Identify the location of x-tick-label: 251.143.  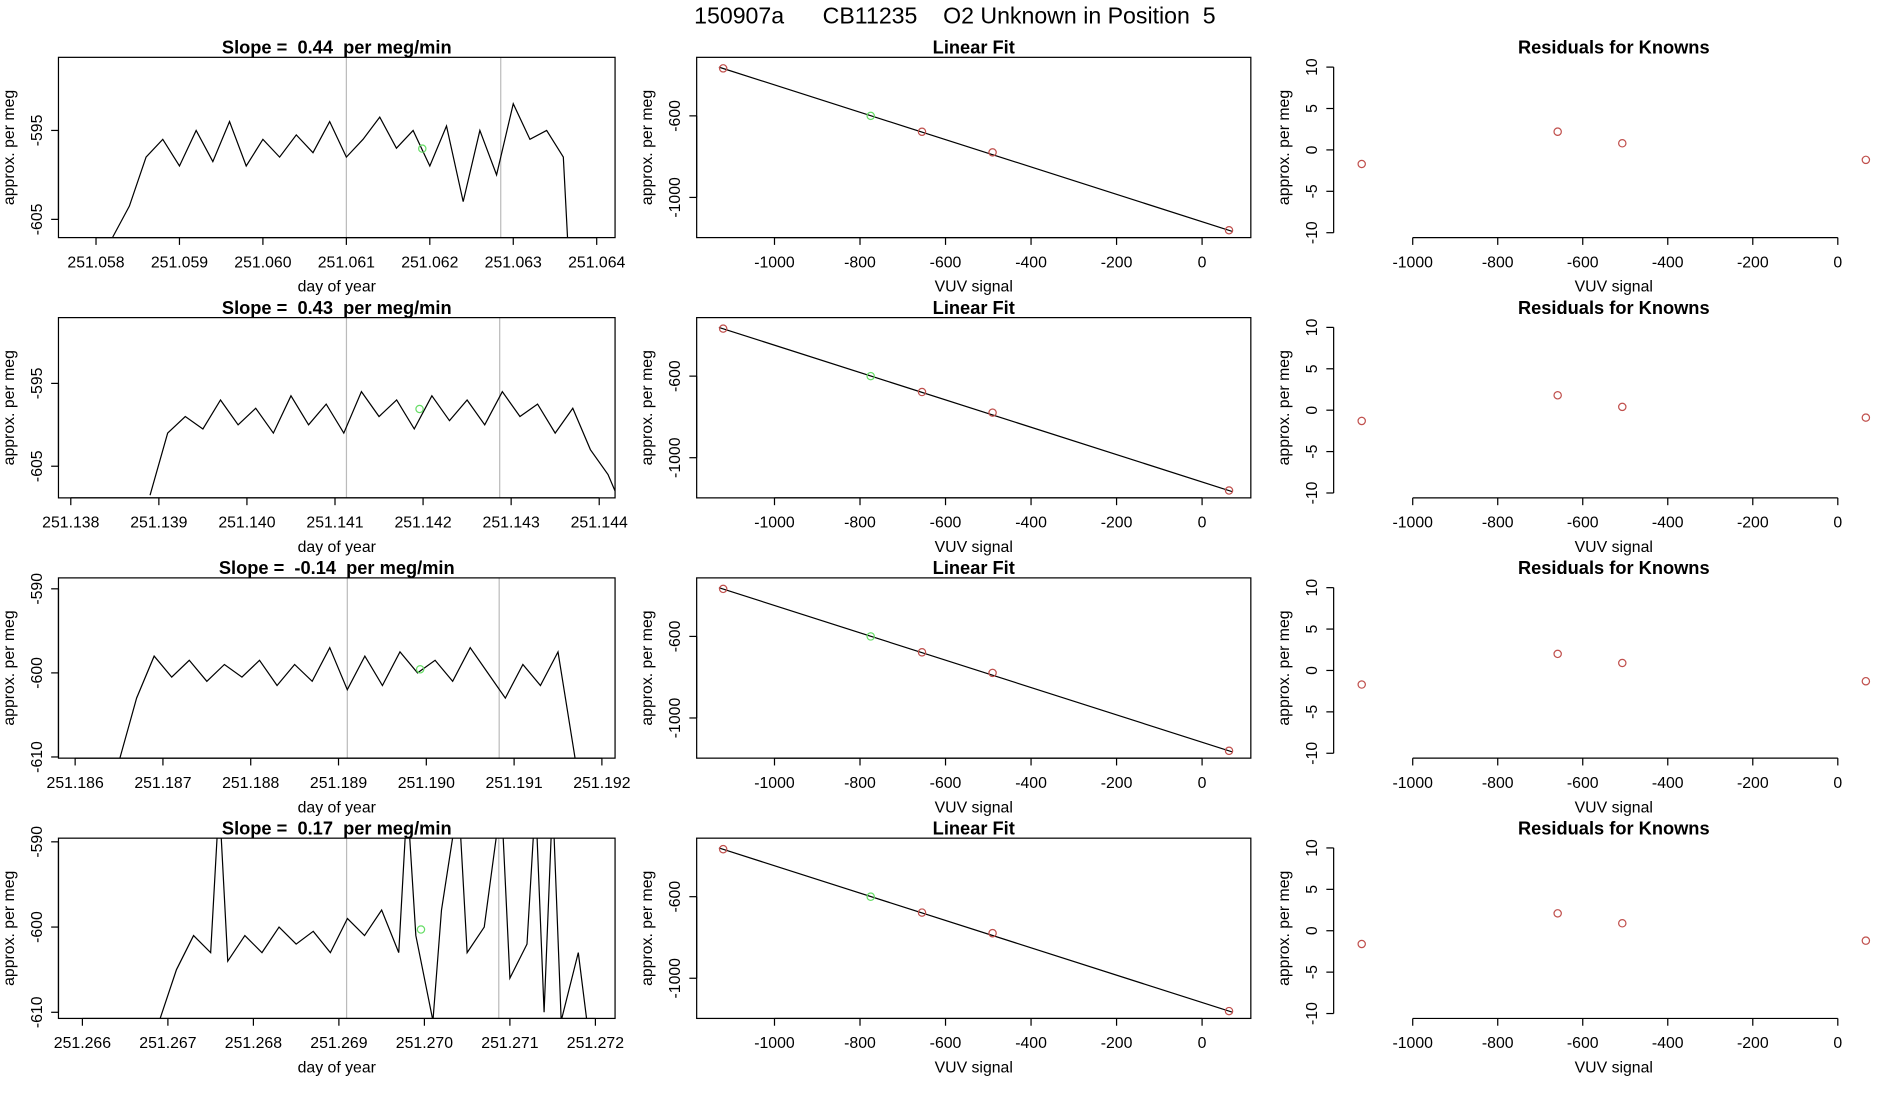
(511, 523).